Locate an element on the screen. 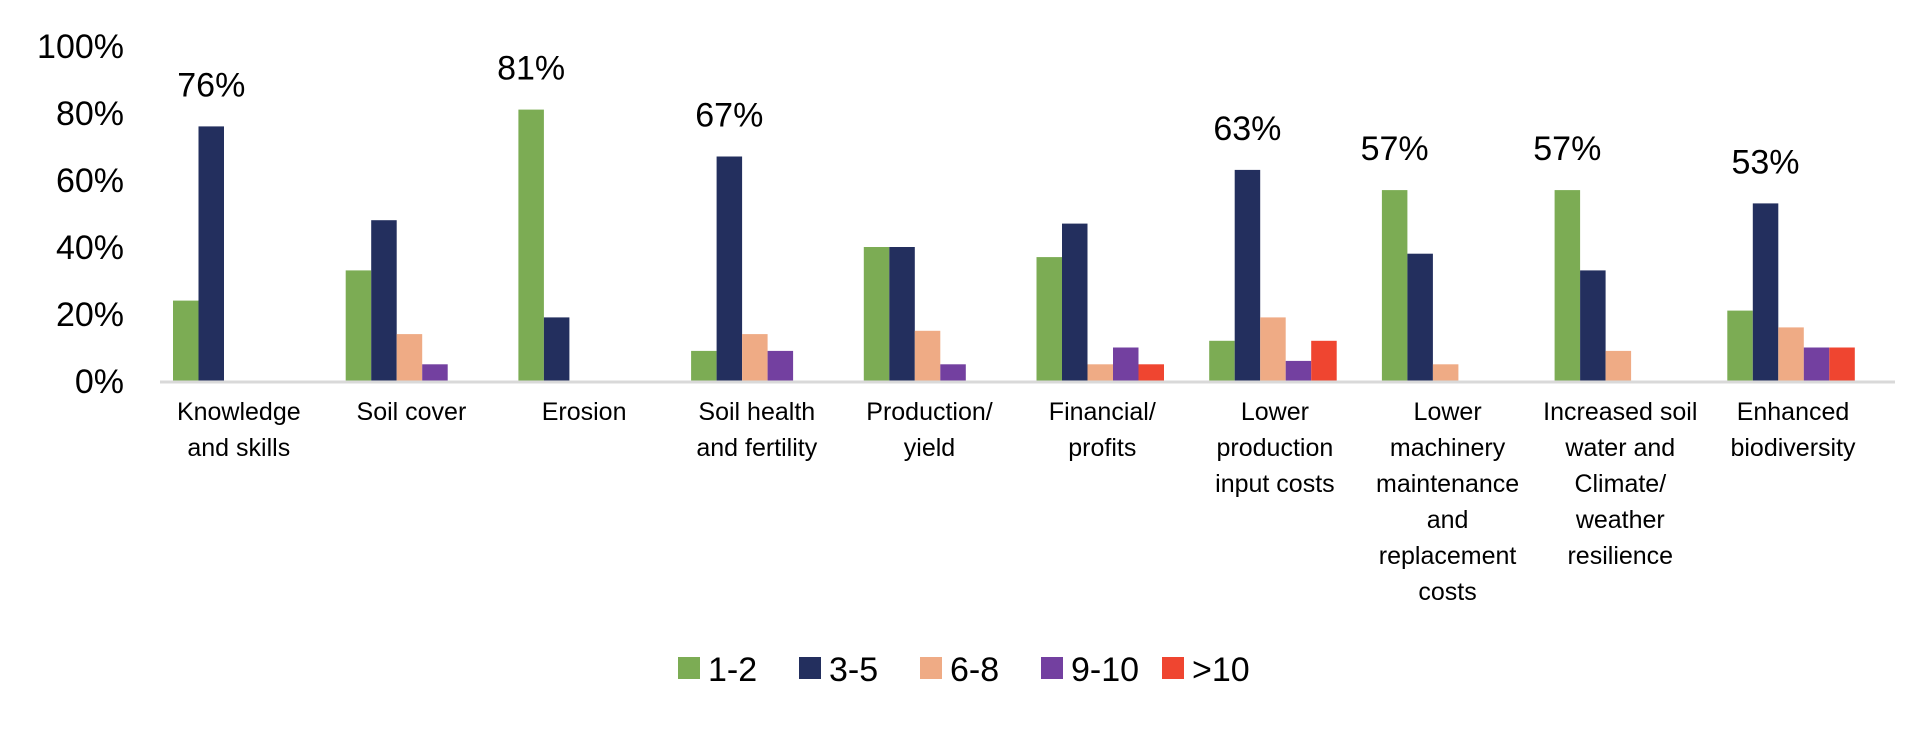 The width and height of the screenshot is (1917, 740). legend-item: 9-10 is located at coordinates (1090, 670).